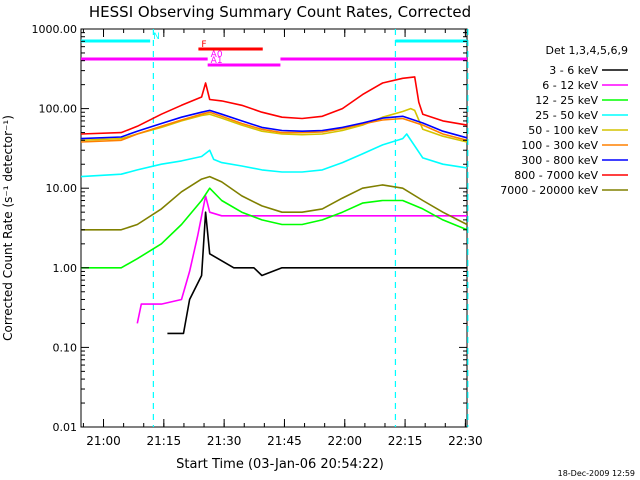 This screenshot has height=480, width=640. What do you see at coordinates (284, 441) in the screenshot?
I see `x-tick-label: 21:45` at bounding box center [284, 441].